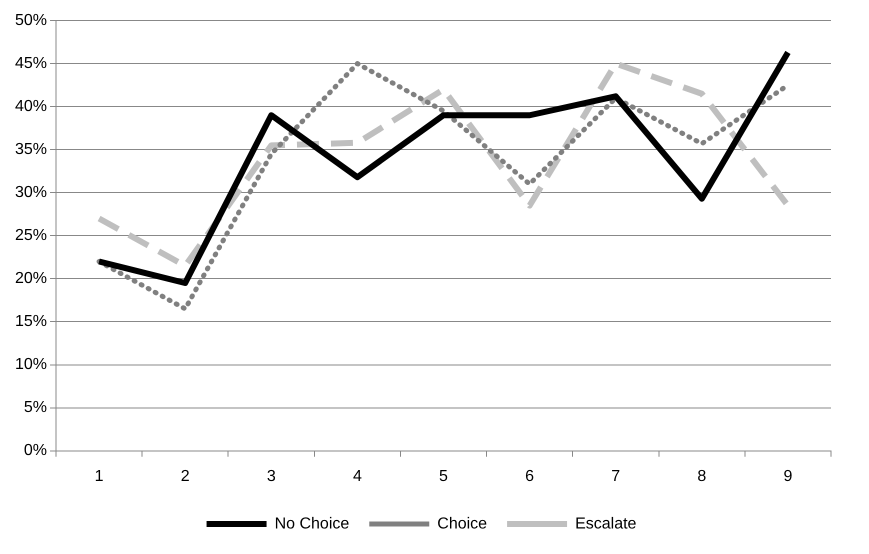 Image resolution: width=869 pixels, height=554 pixels. What do you see at coordinates (312, 523) in the screenshot?
I see `legend-label: No Choice` at bounding box center [312, 523].